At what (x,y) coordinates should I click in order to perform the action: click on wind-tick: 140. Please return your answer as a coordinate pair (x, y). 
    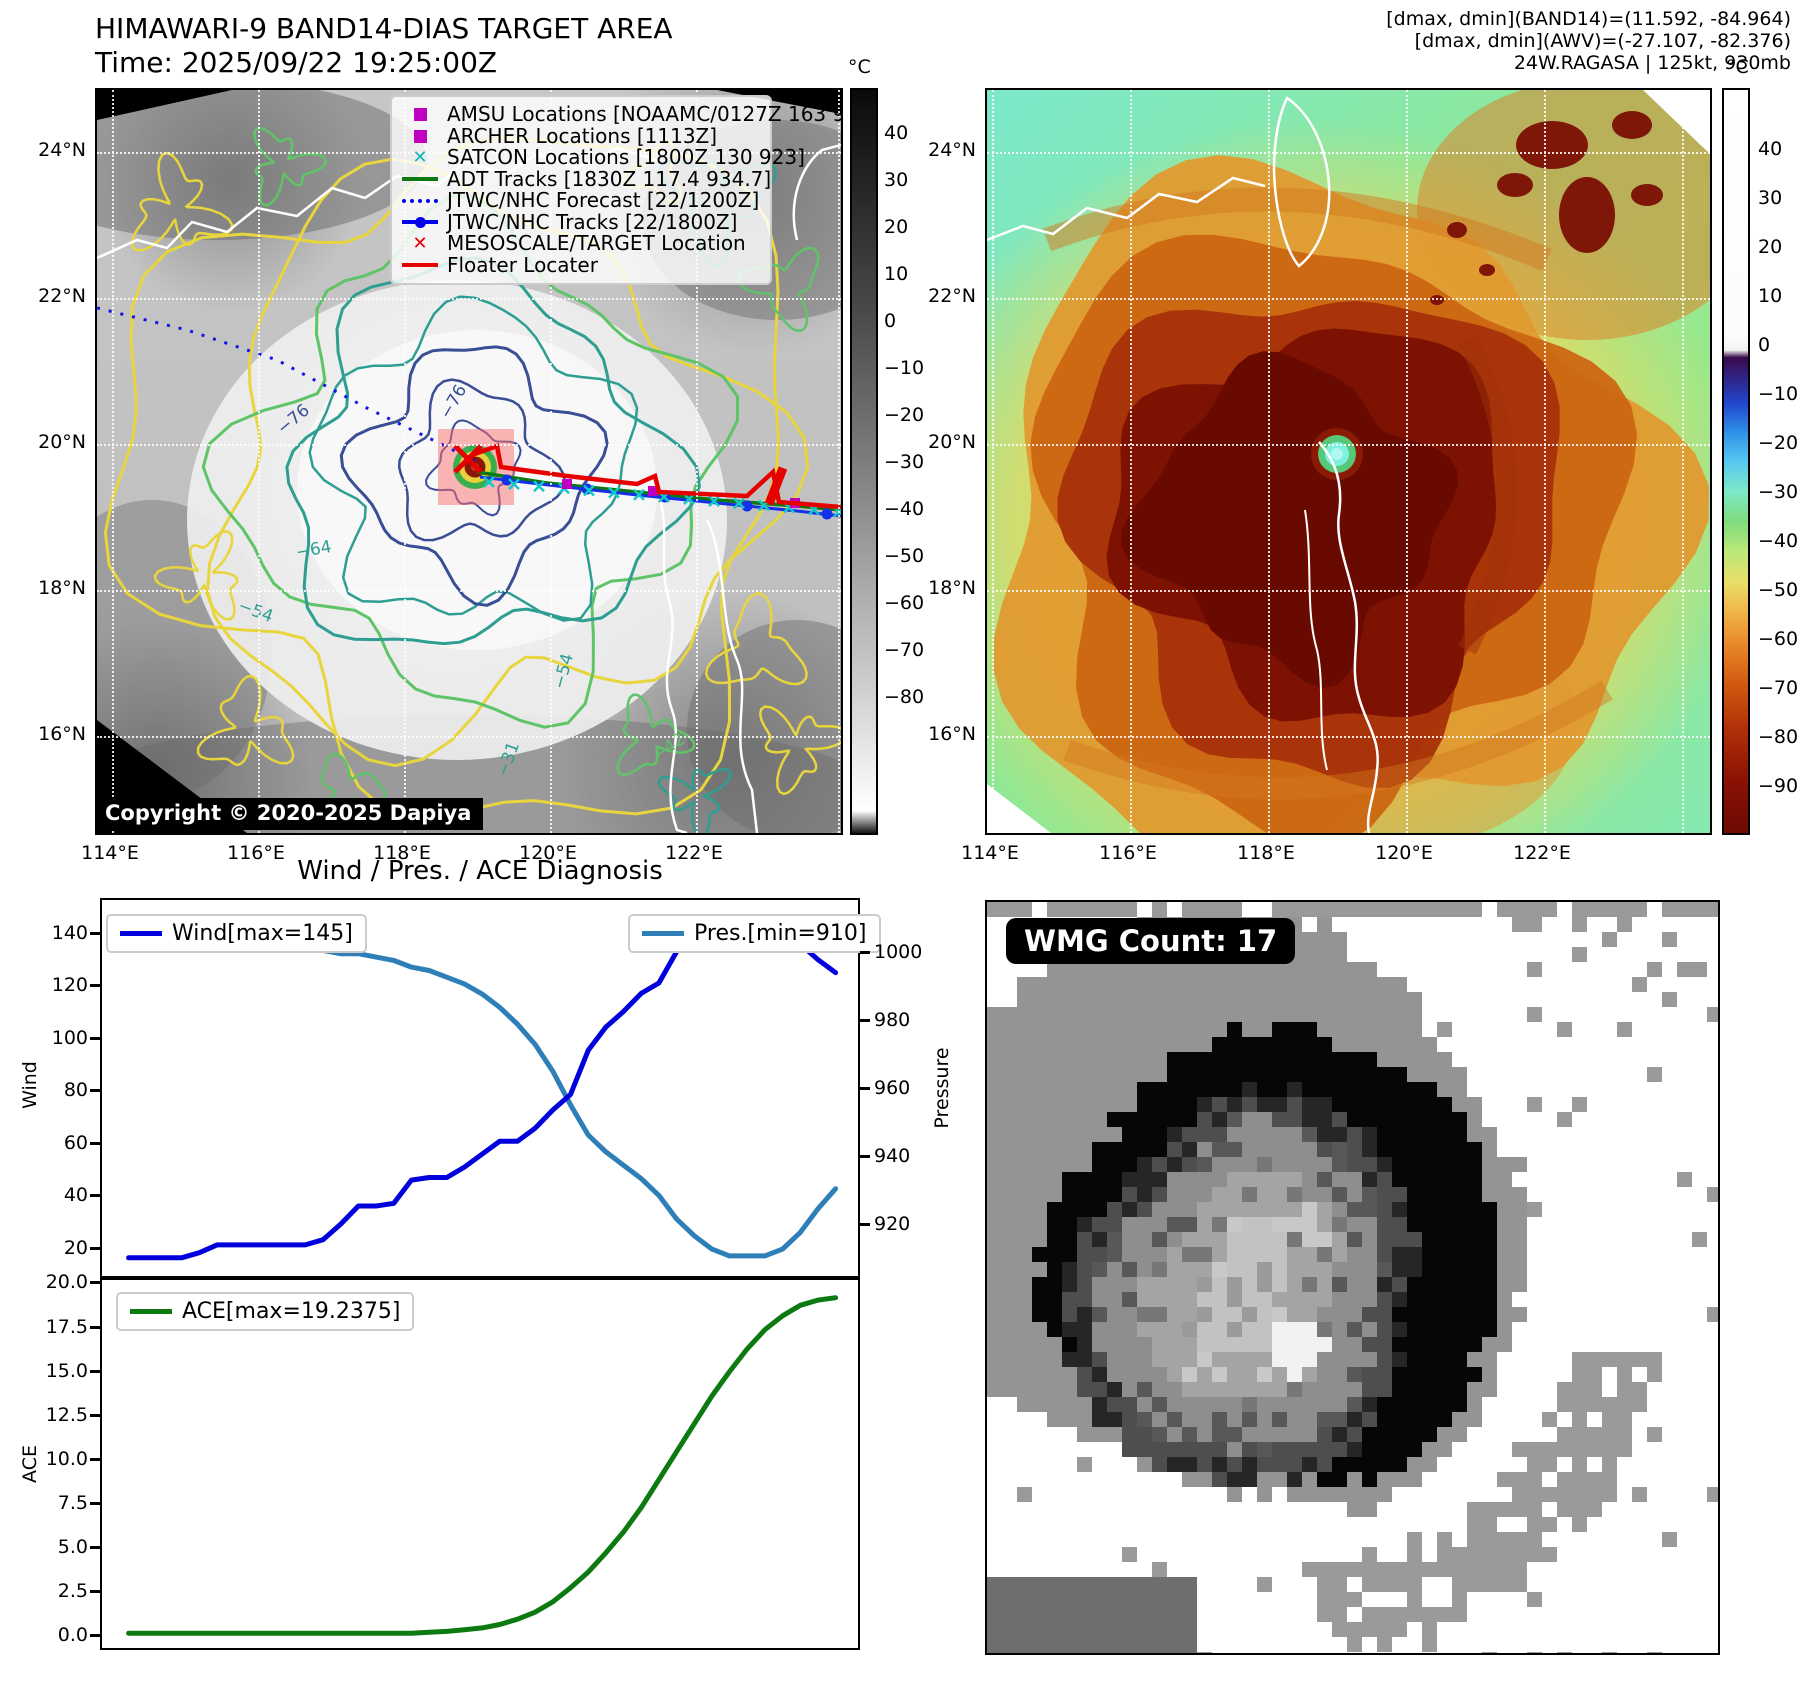
    Looking at the image, I should click on (69, 933).